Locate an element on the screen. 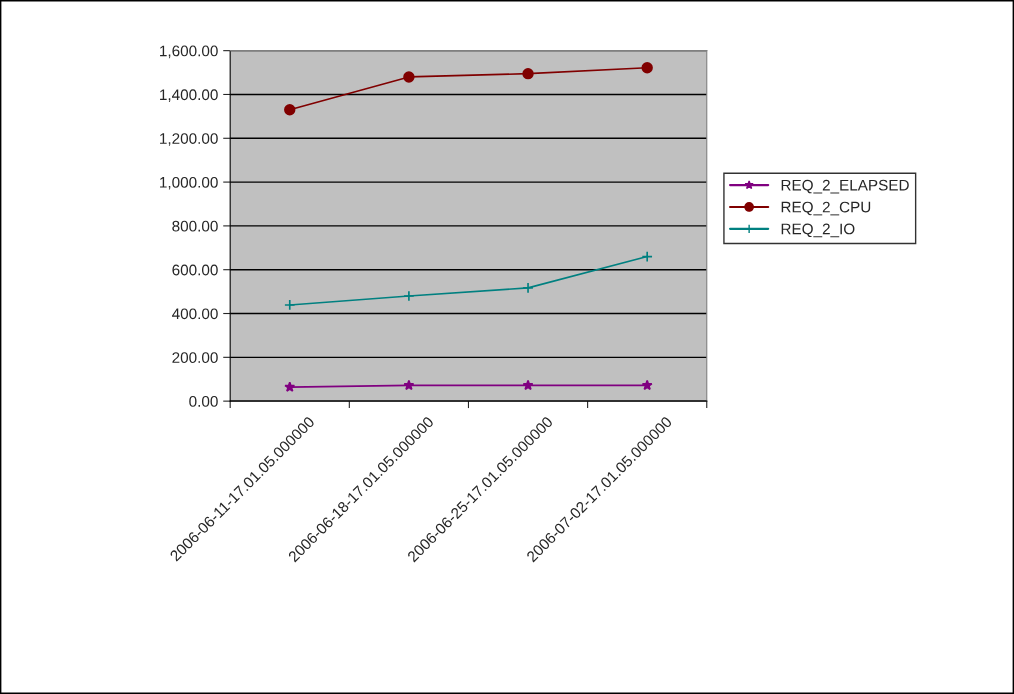 This screenshot has height=694, width=1014. y-tick-label: 200.00 is located at coordinates (195, 358).